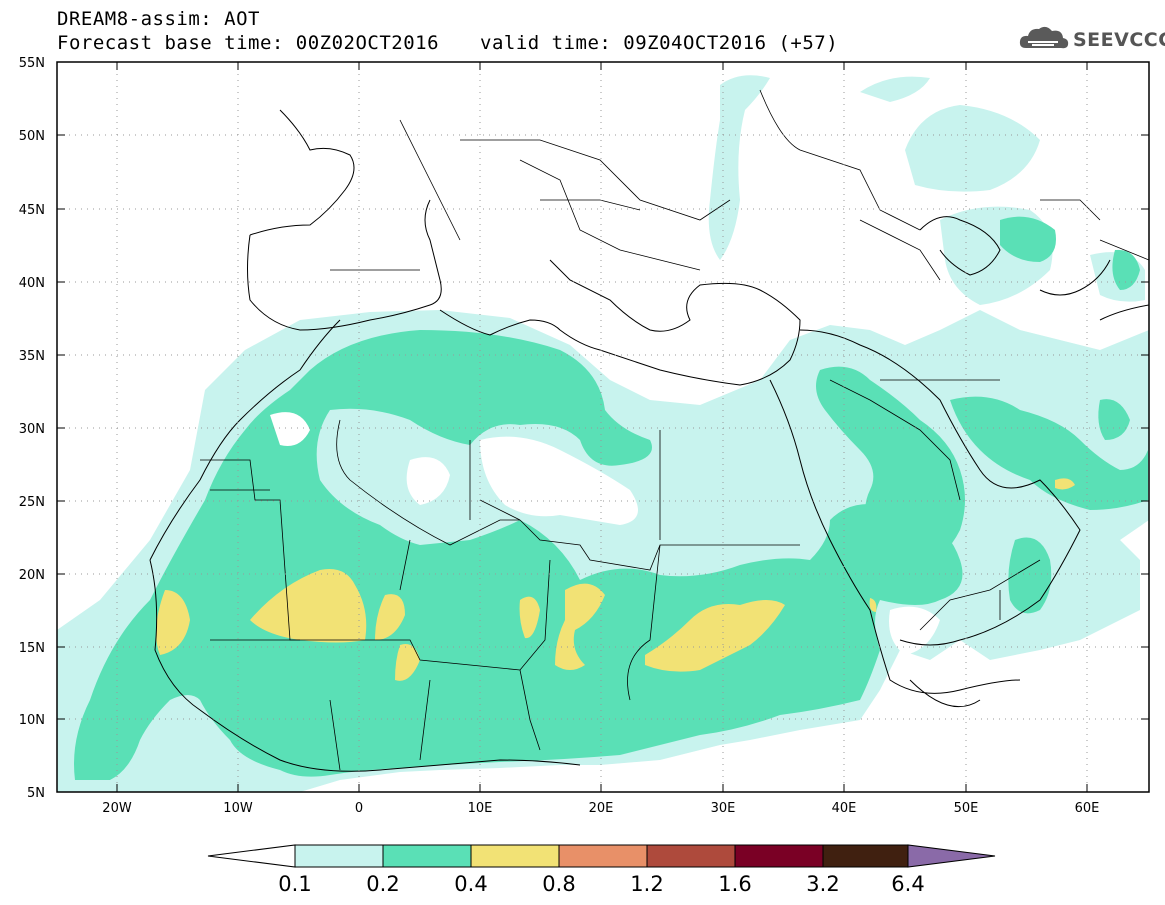 The width and height of the screenshot is (1165, 905). Describe the element at coordinates (32, 63) in the screenshot. I see `lat-label: 55N` at that location.